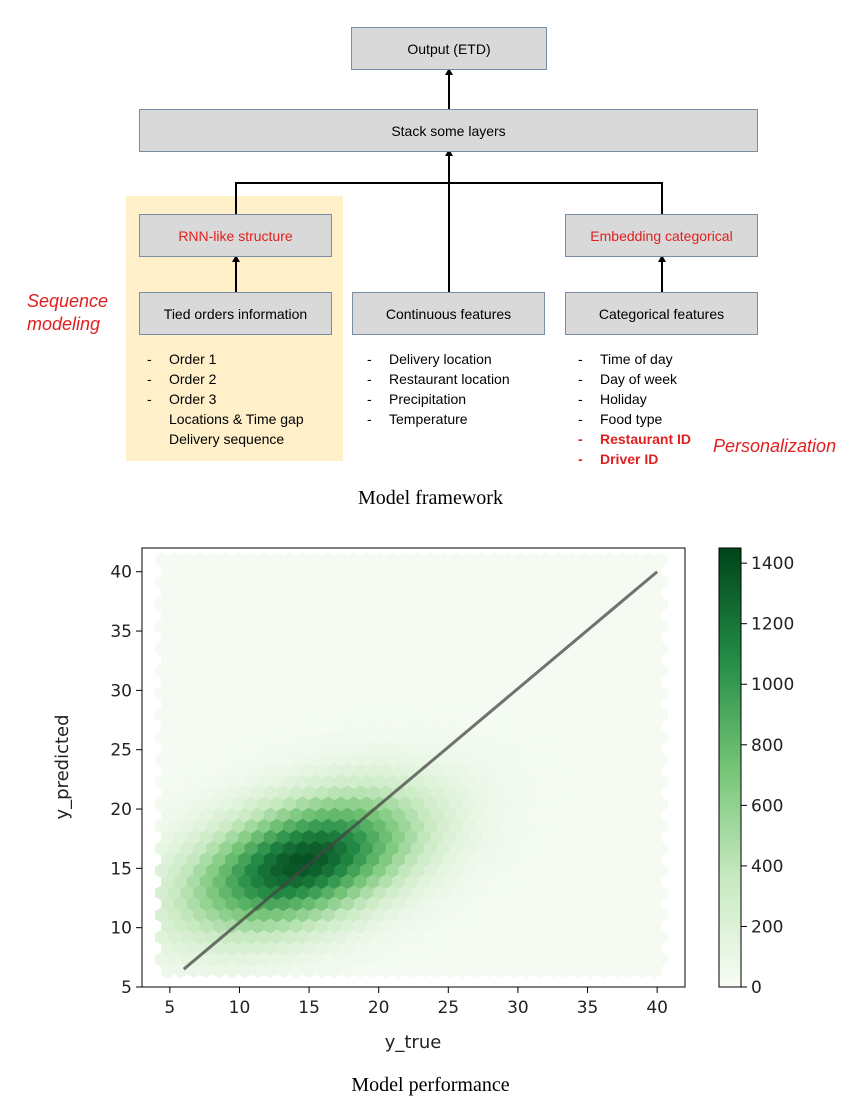  Describe the element at coordinates (772, 685) in the screenshot. I see `colorbar-tick-label: 1000` at that location.